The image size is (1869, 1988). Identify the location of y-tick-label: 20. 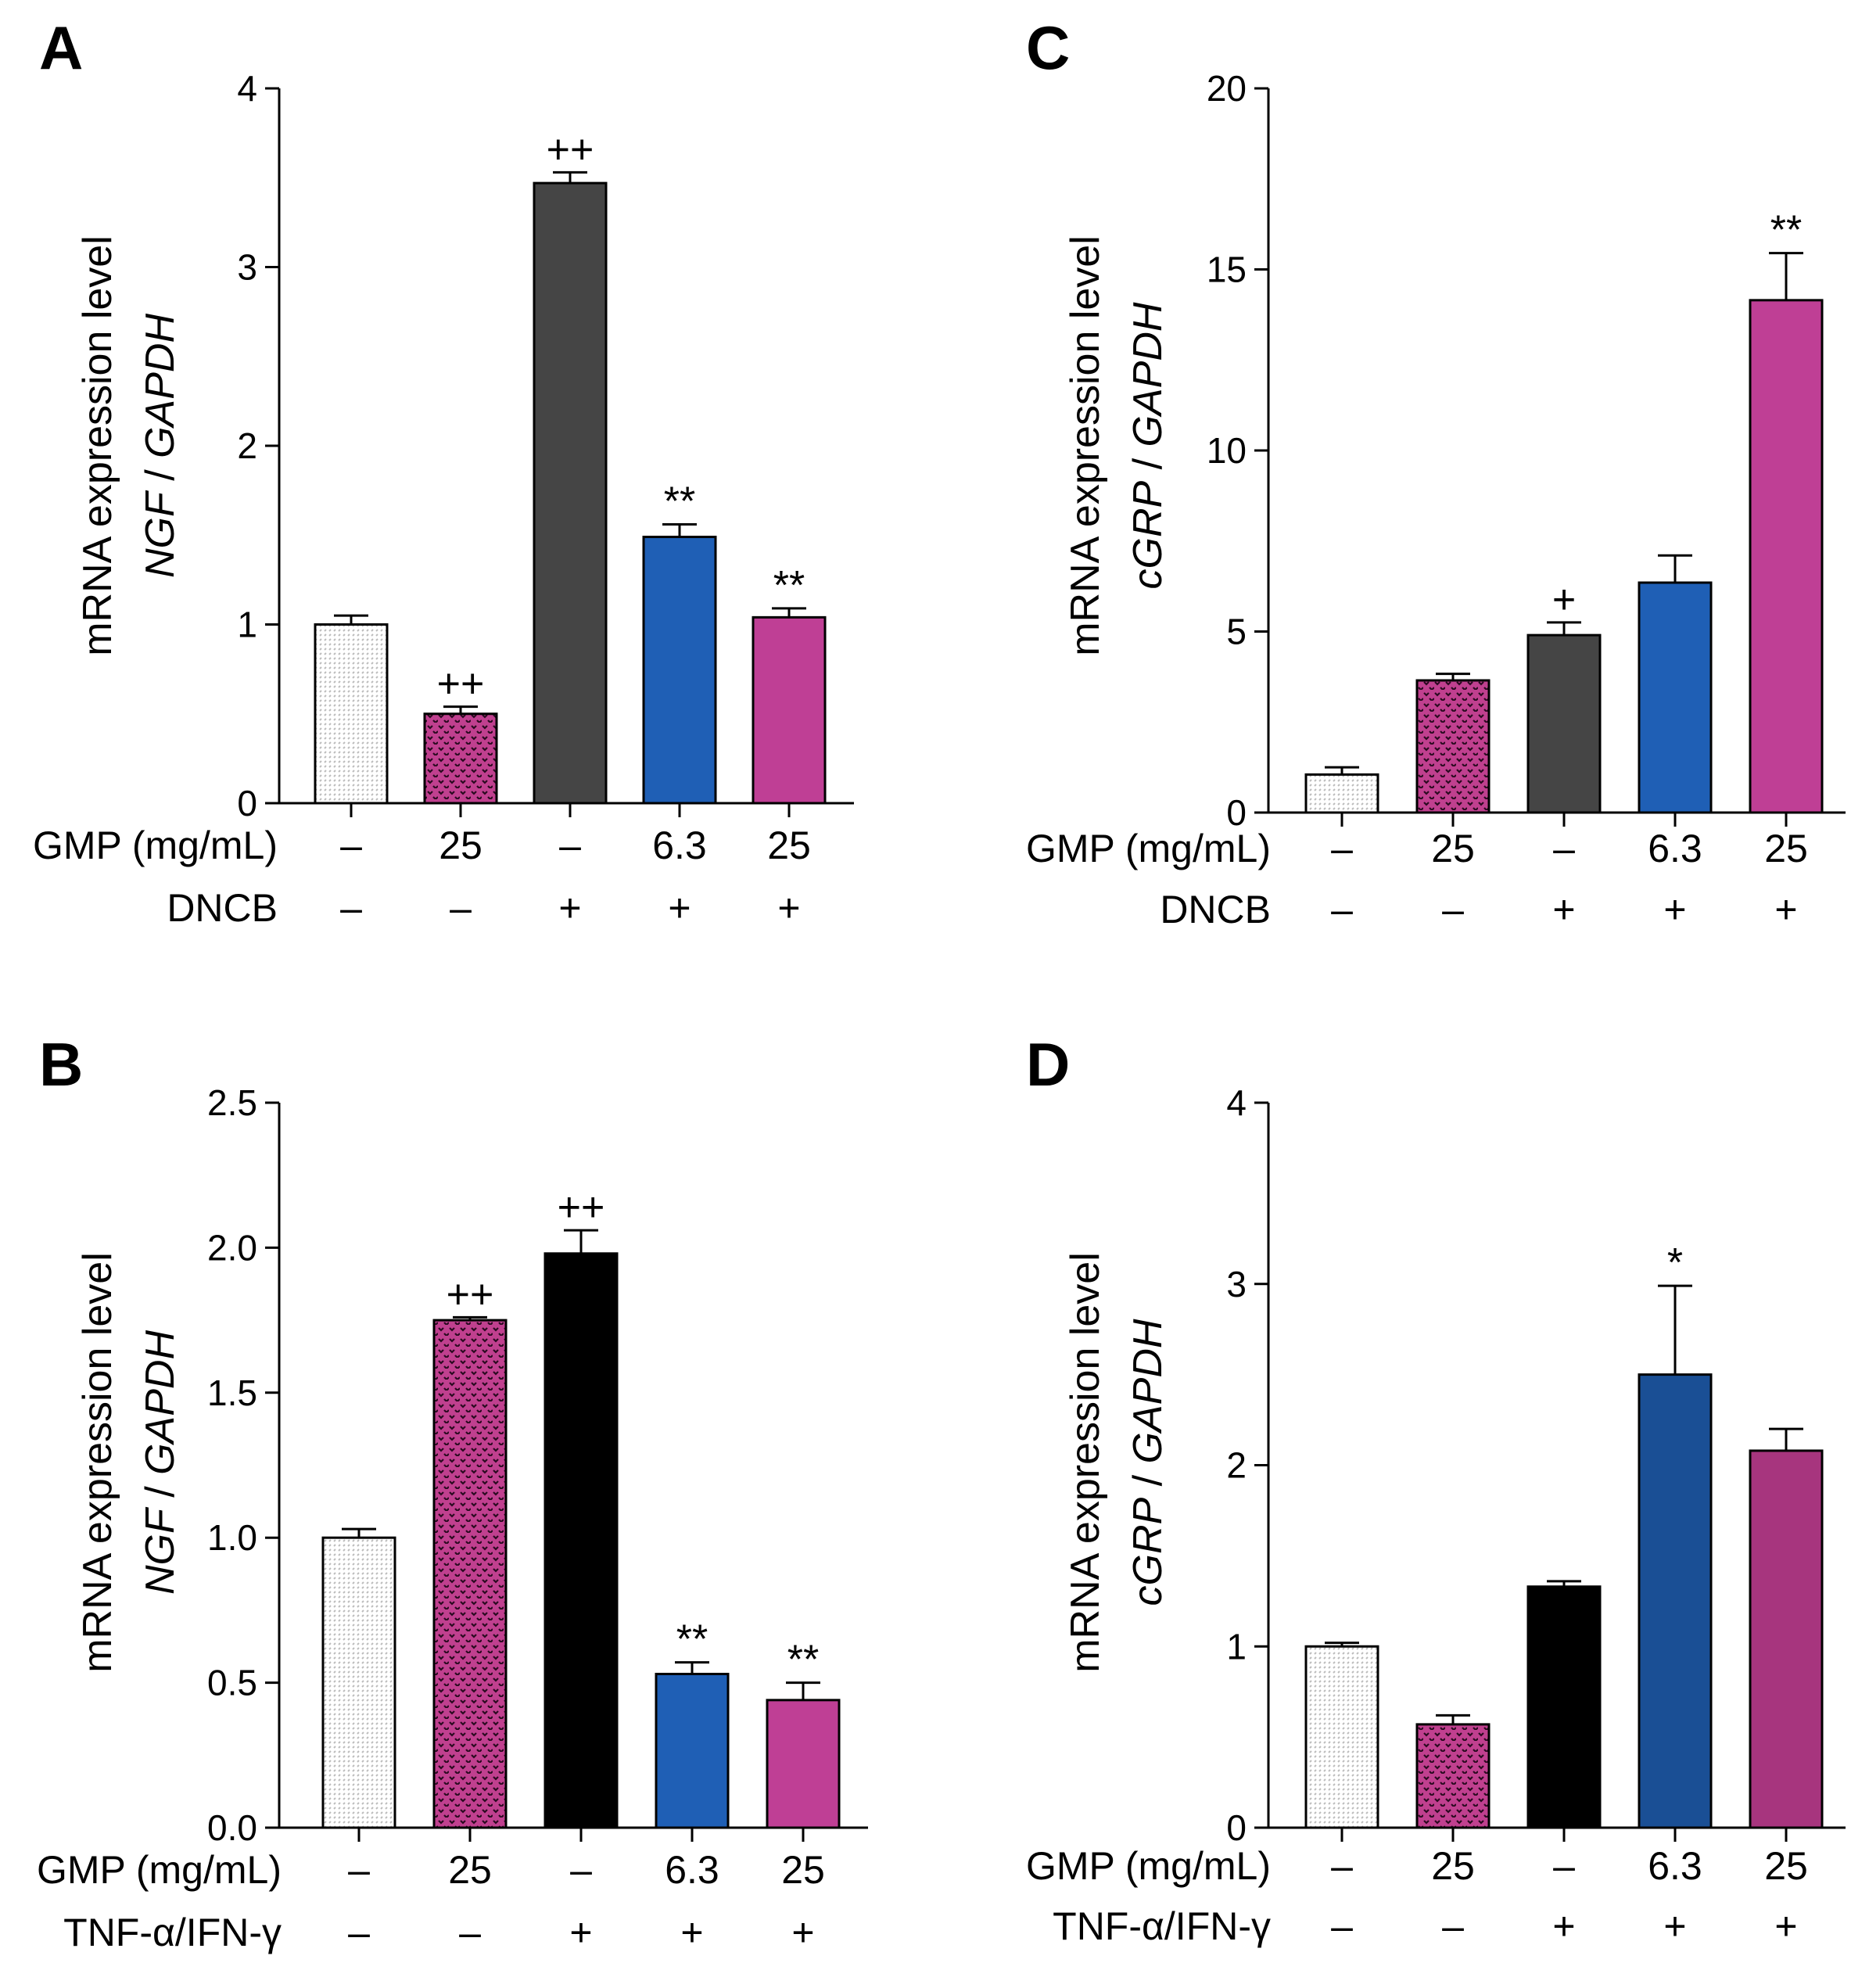
(1227, 89).